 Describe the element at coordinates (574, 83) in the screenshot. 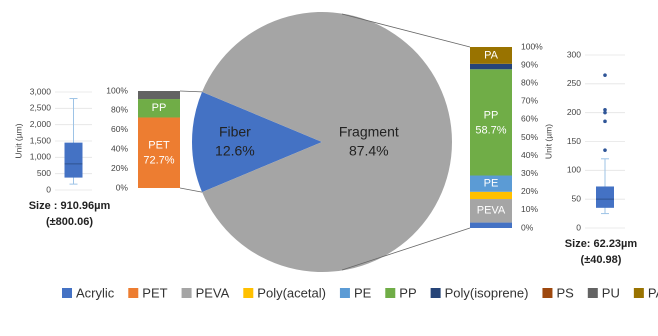

I see `y-tick-label: 250` at that location.